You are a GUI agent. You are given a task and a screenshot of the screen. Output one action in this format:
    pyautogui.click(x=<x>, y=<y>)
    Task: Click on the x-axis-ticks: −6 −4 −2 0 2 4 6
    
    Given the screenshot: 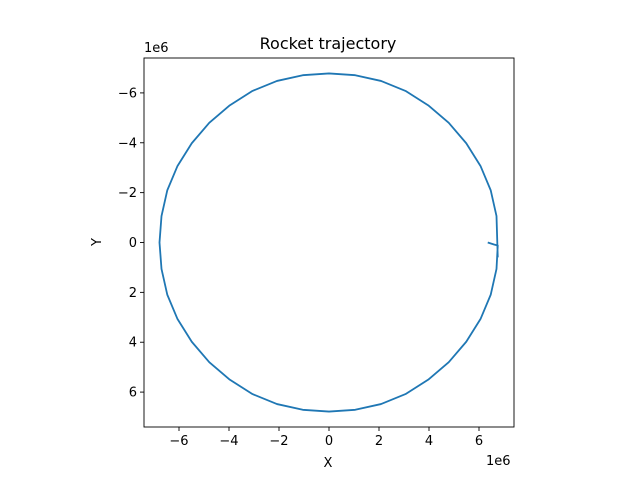 What is the action you would take?
    pyautogui.click(x=326, y=438)
    